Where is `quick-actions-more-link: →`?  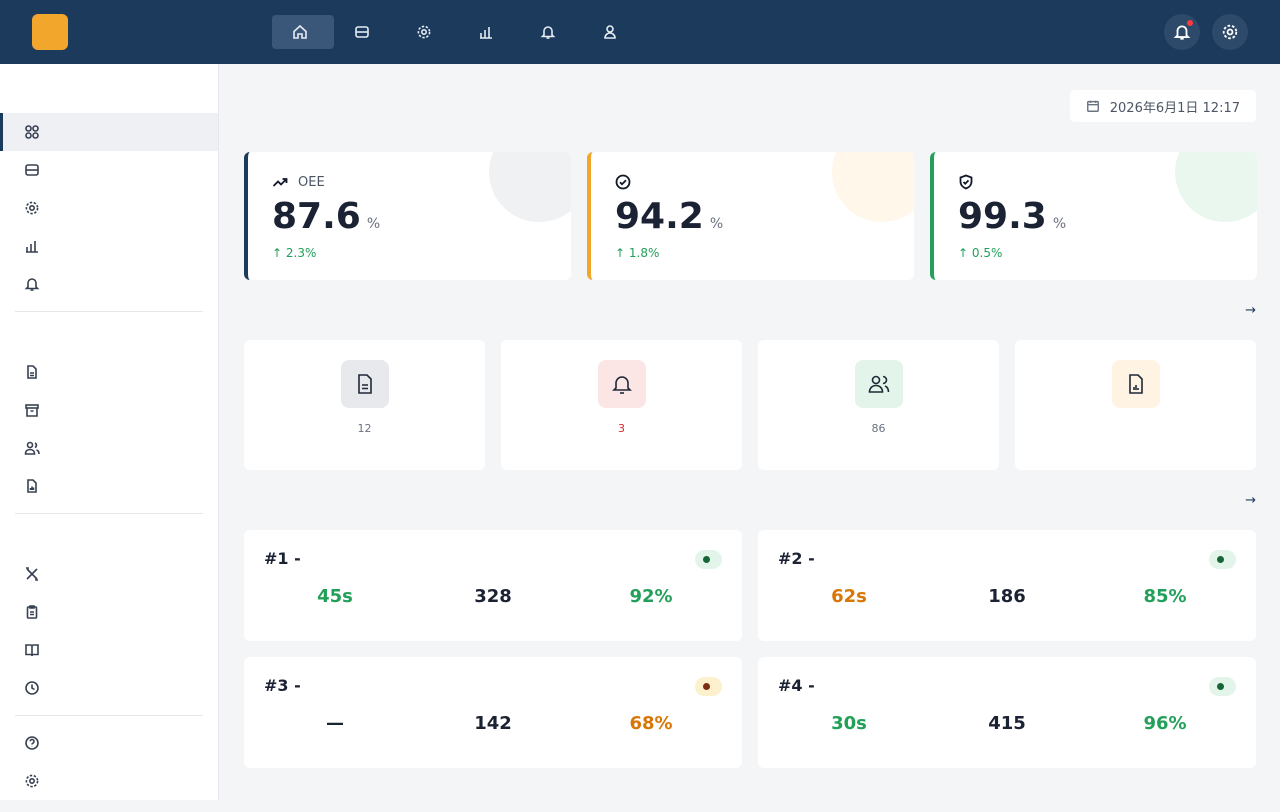
quick-actions-more-link: → is located at coordinates (1250, 310).